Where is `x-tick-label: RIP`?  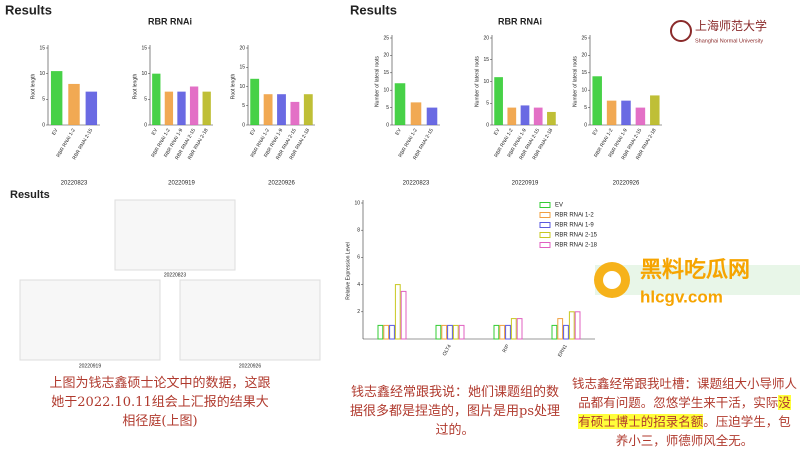 x-tick-label: RIP is located at coordinates (507, 348).